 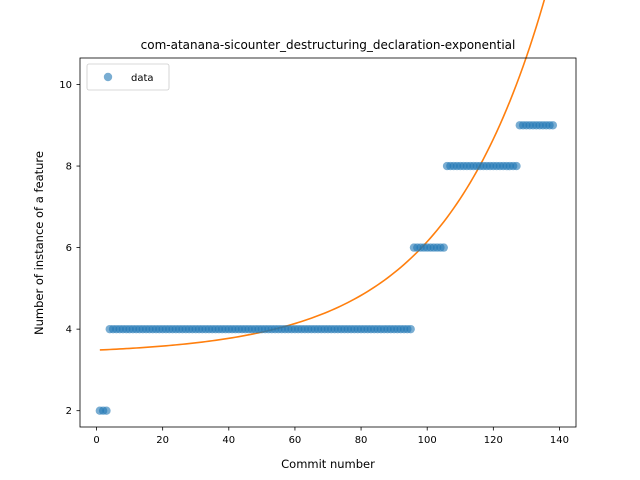 What do you see at coordinates (69, 330) in the screenshot?
I see `y-tick-label: 4` at bounding box center [69, 330].